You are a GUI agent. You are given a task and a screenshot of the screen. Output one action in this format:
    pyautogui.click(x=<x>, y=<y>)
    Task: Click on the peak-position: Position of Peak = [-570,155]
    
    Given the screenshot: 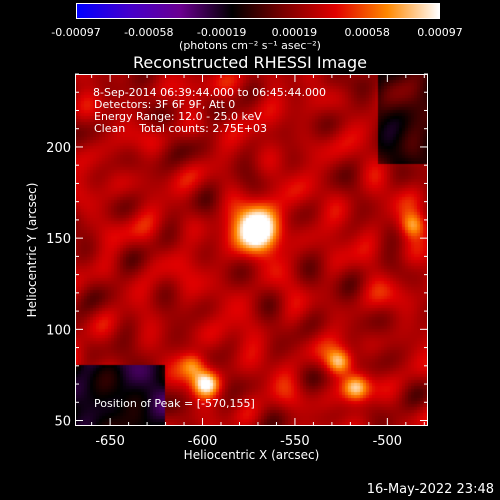 What is the action you would take?
    pyautogui.click(x=174, y=403)
    